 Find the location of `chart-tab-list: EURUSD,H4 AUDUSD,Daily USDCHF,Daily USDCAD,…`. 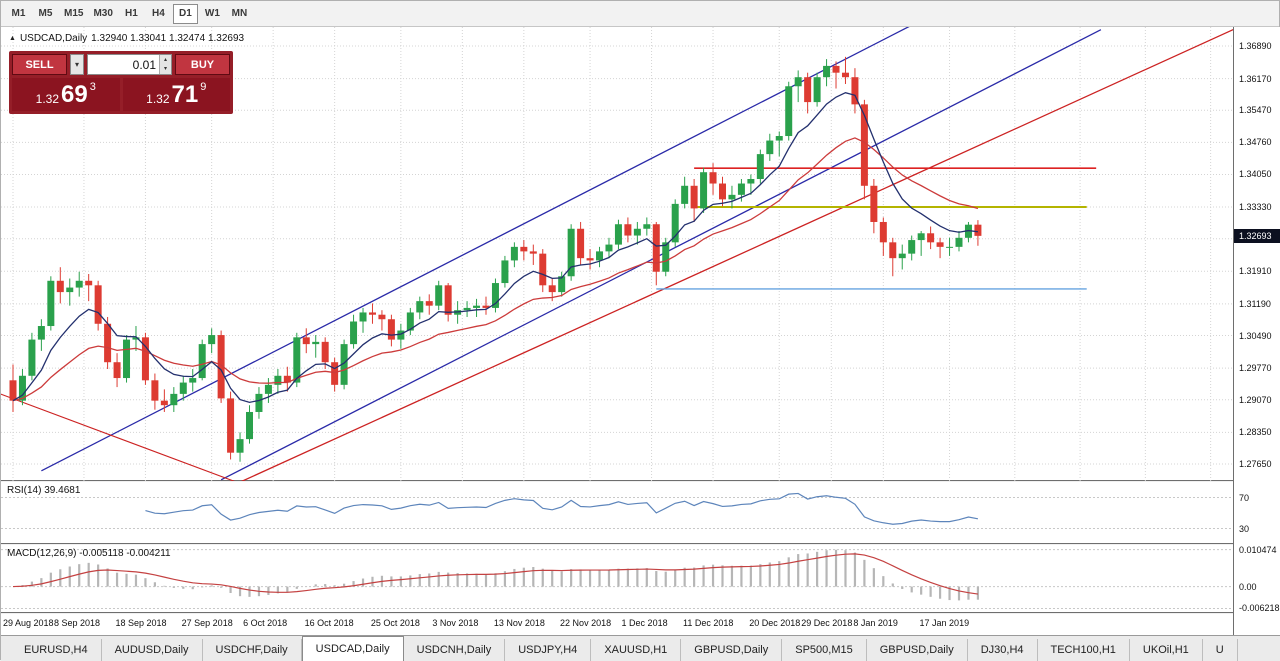

chart-tab-list: EURUSD,H4 AUDUSD,Daily USDCHF,Daily USDCAD,… is located at coordinates (624, 648).